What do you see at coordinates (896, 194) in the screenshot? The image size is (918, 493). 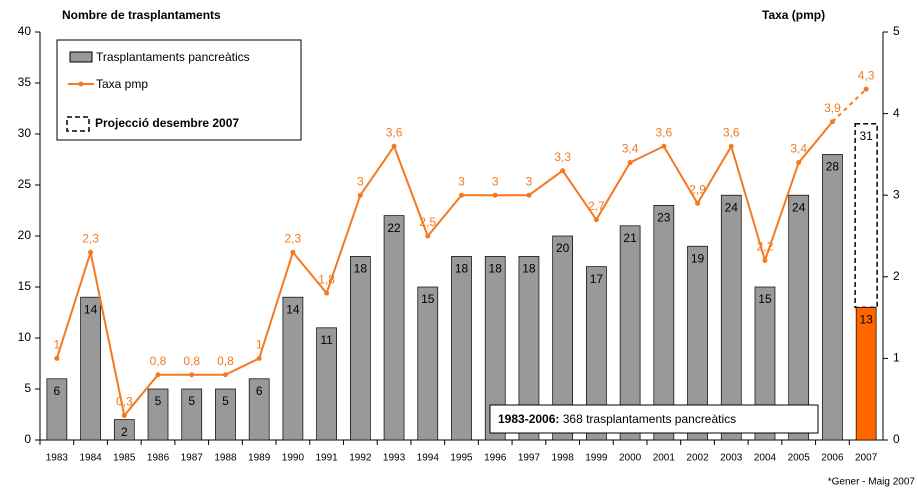 I see `y2-tick-label: 3` at bounding box center [896, 194].